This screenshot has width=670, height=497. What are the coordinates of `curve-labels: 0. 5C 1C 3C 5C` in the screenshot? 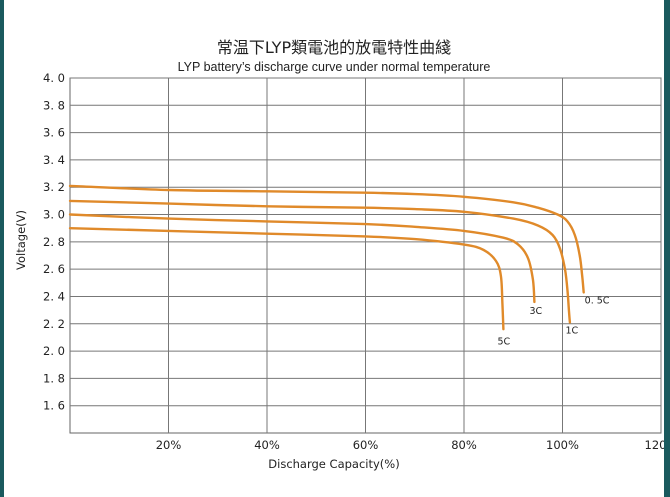 It's located at (553, 321).